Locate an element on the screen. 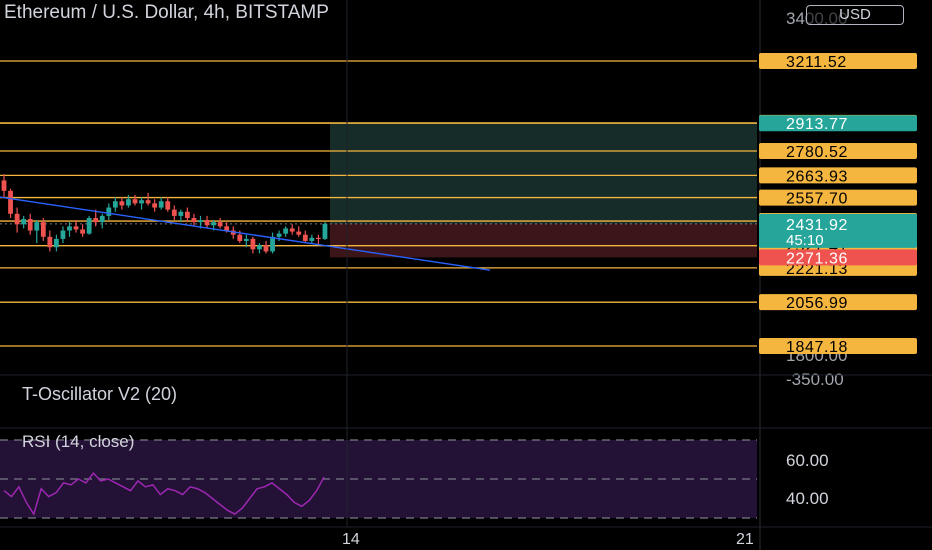  current-price-tag-bg is located at coordinates (838, 230).